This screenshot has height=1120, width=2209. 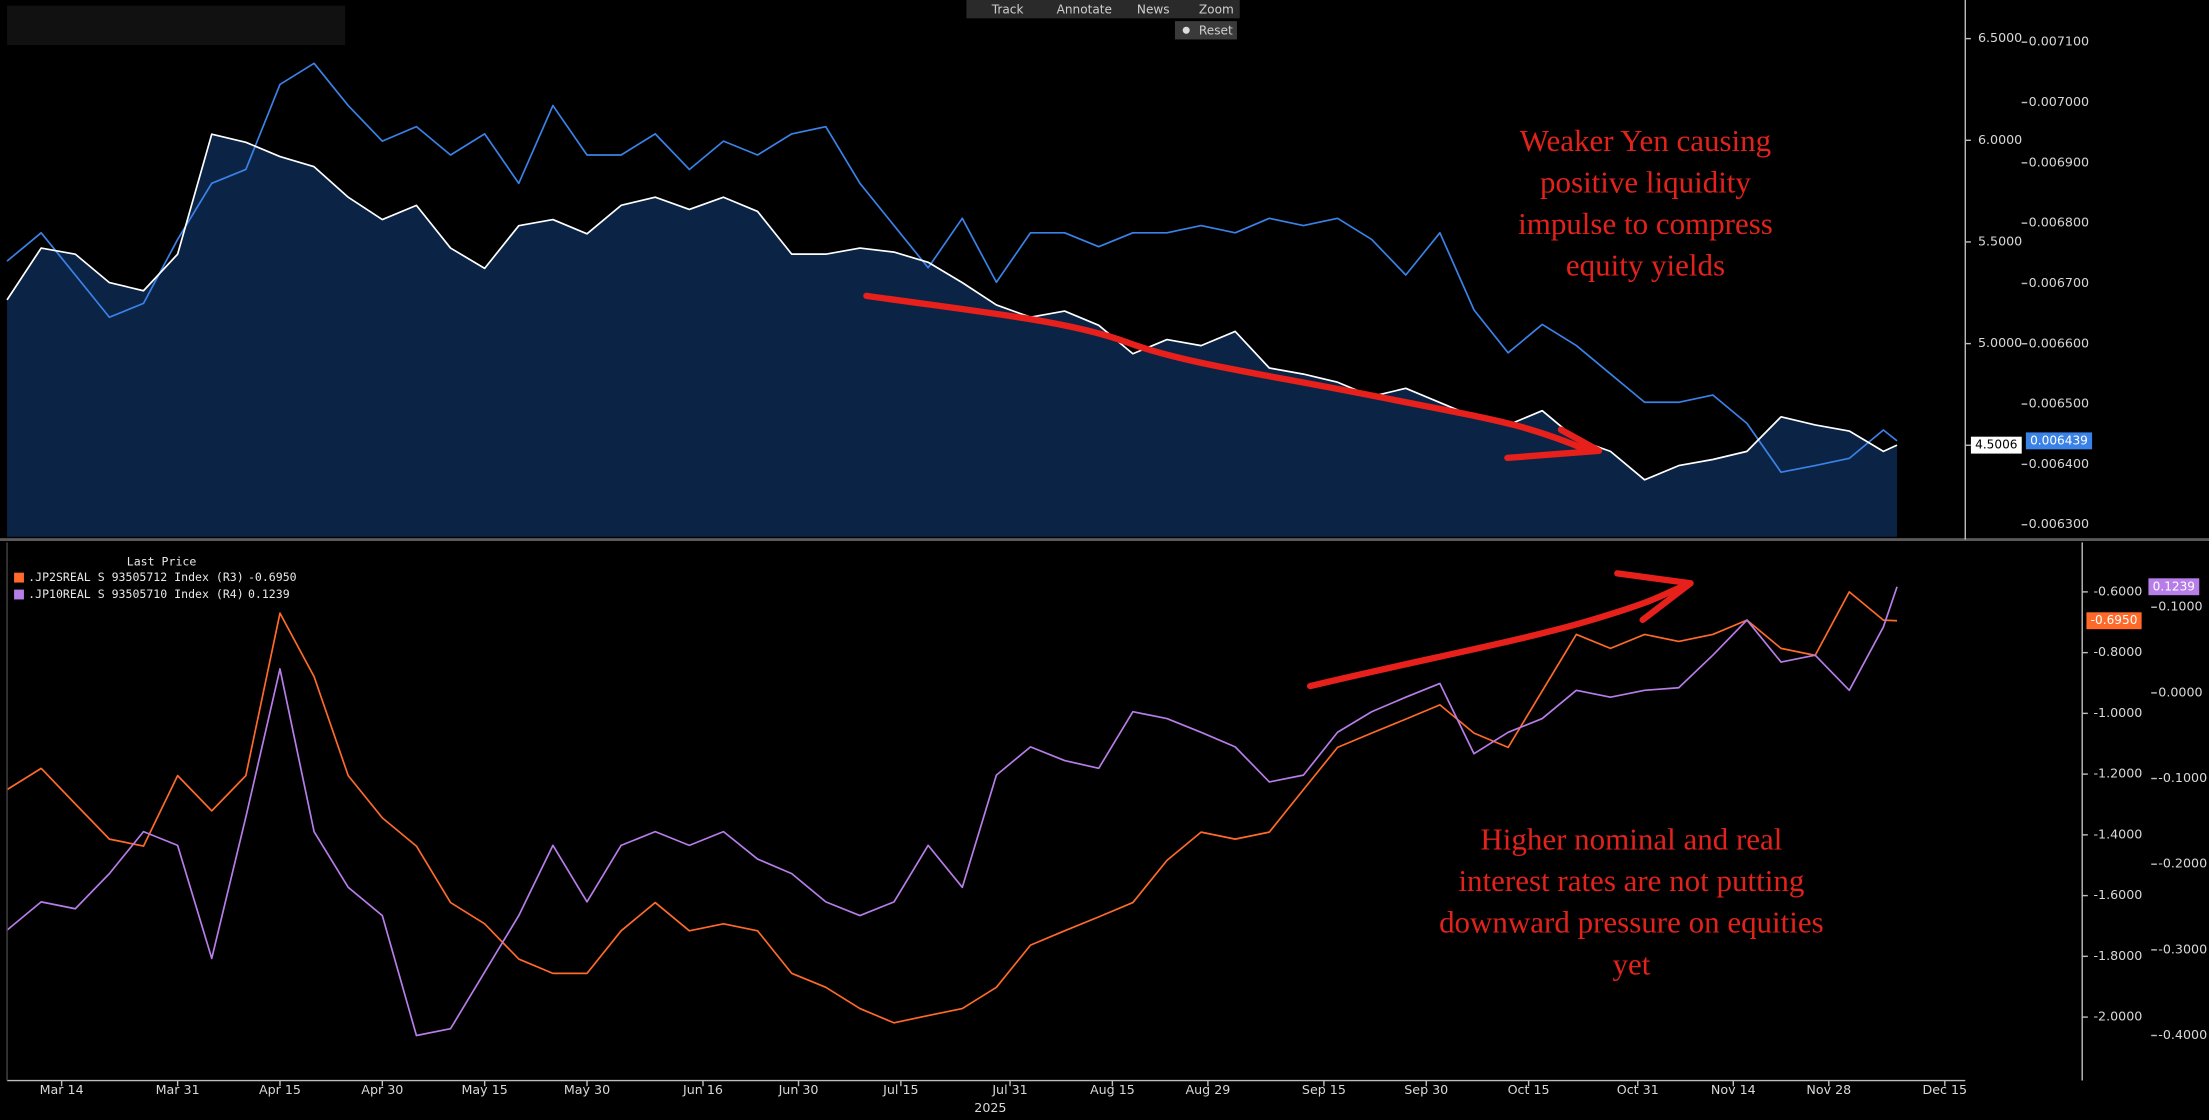 What do you see at coordinates (280, 1089) in the screenshot?
I see `x-tick-label: Apr 15` at bounding box center [280, 1089].